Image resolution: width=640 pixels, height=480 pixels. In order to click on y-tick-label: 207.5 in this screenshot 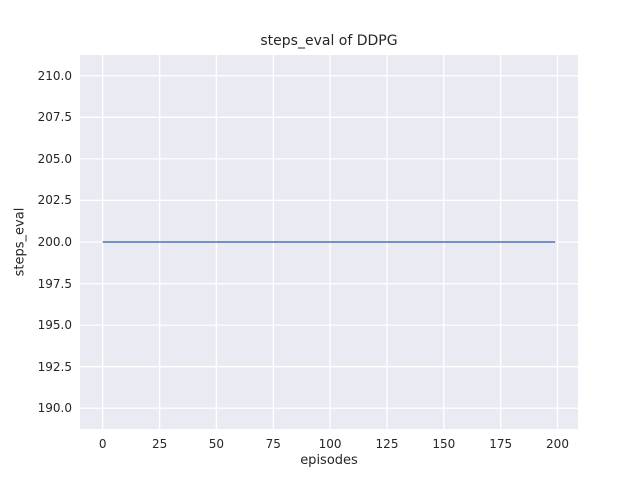, I will do `click(54, 117)`.